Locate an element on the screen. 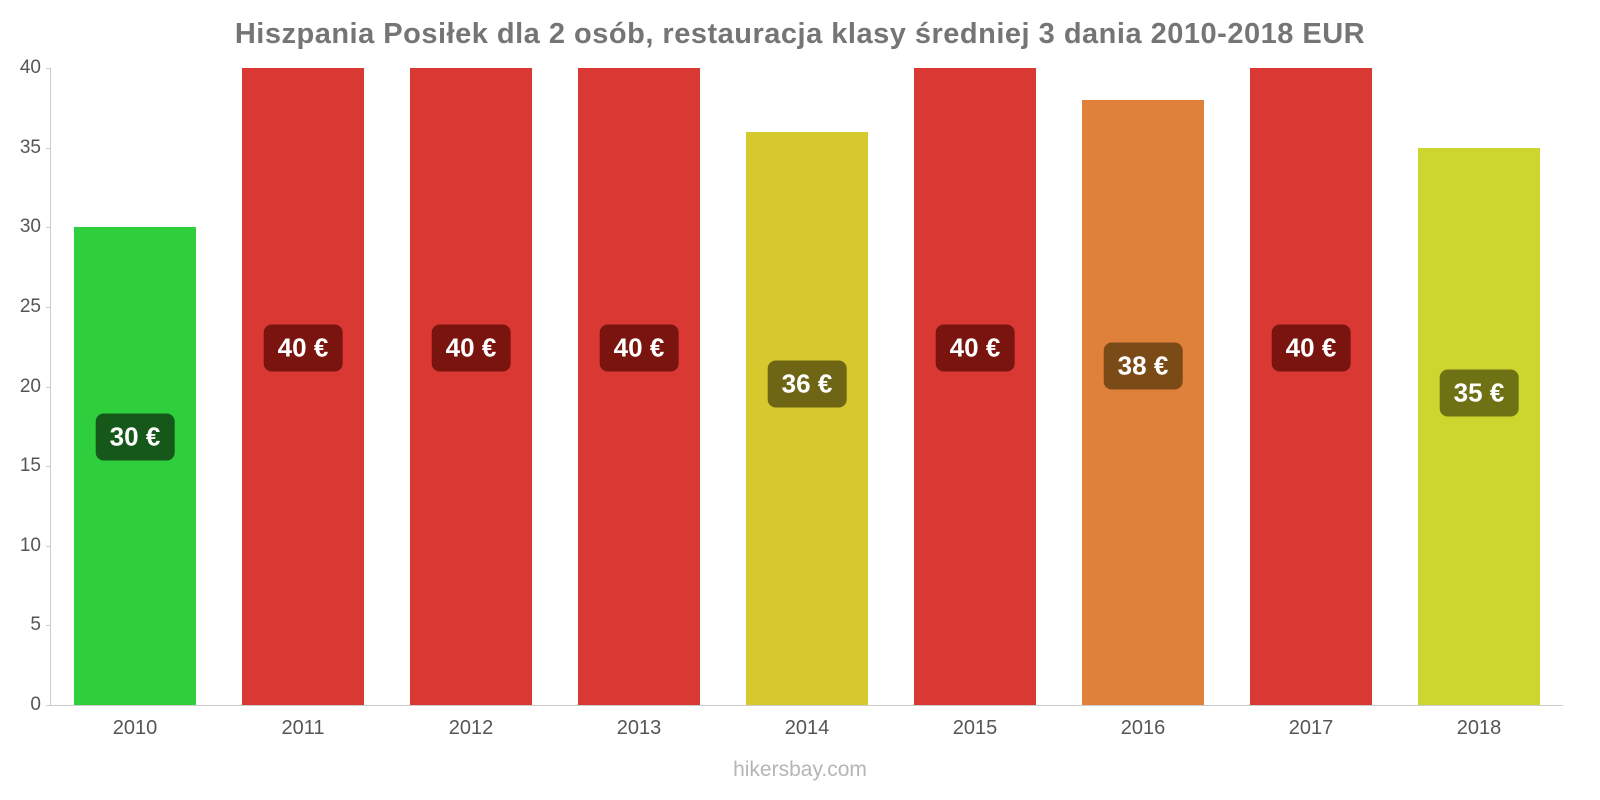 The image size is (1600, 800). bar-value-label-2013: 40 € is located at coordinates (639, 348).